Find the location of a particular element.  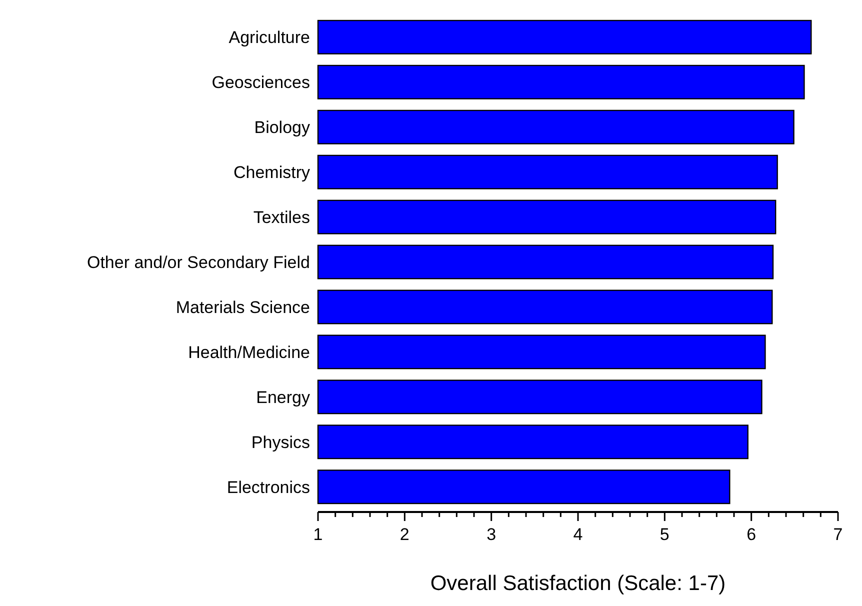

y-tick-label: Textiles is located at coordinates (281, 217).